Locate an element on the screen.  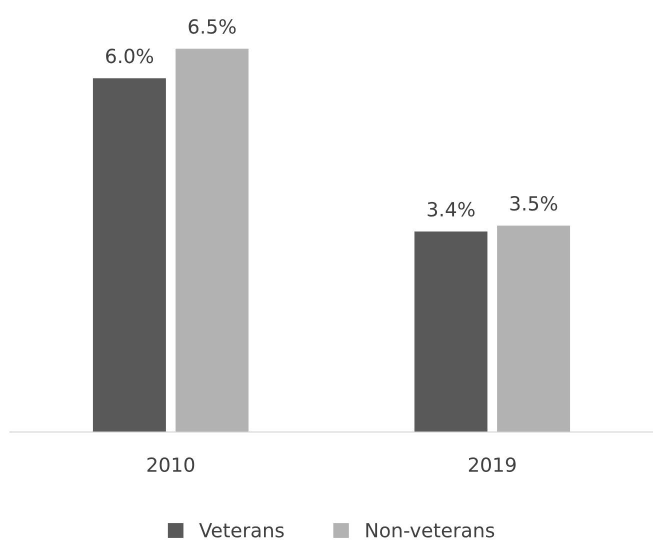
legend-label: Non-veterans is located at coordinates (430, 530).